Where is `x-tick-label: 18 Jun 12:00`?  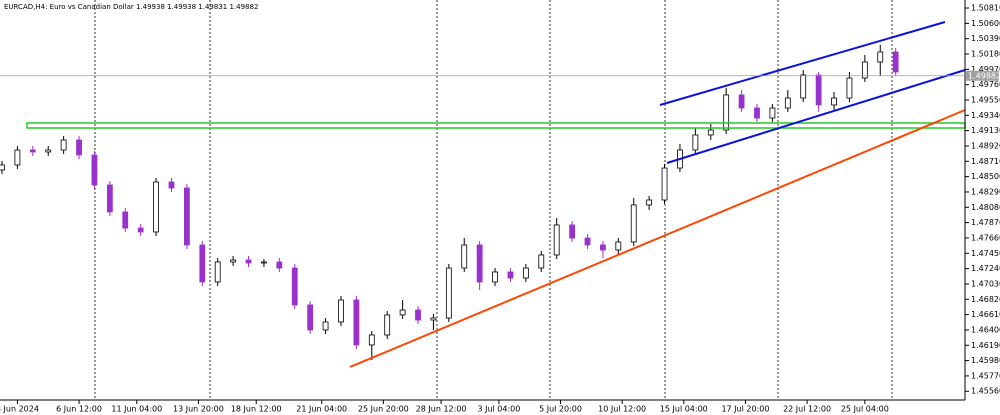
x-tick-label: 18 Jun 12:00 is located at coordinates (256, 409).